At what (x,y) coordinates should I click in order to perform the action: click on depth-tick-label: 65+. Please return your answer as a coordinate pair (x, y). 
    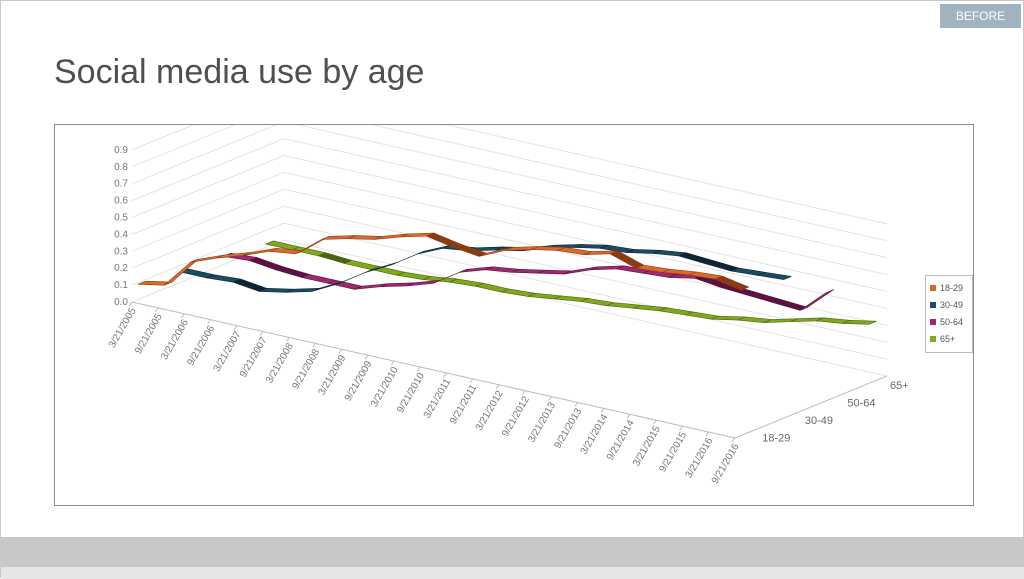
    Looking at the image, I should click on (899, 386).